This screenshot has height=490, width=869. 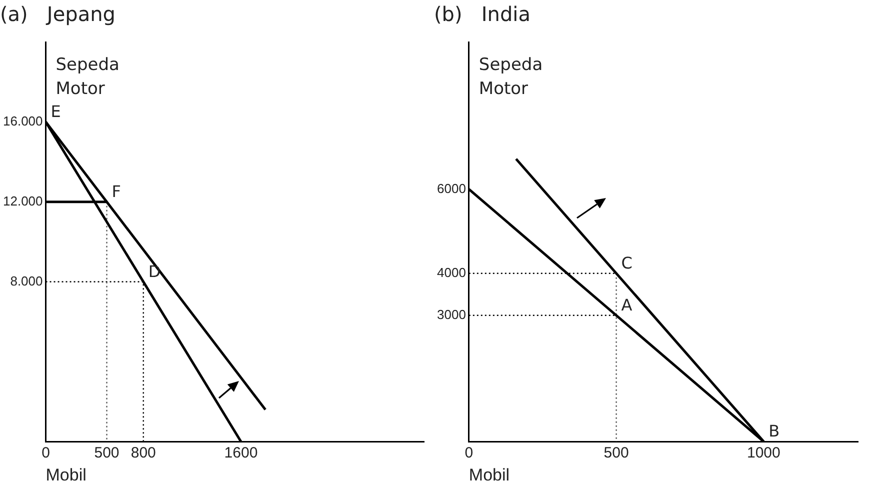 I want to click on x-tick-label: 1000, so click(x=763, y=453).